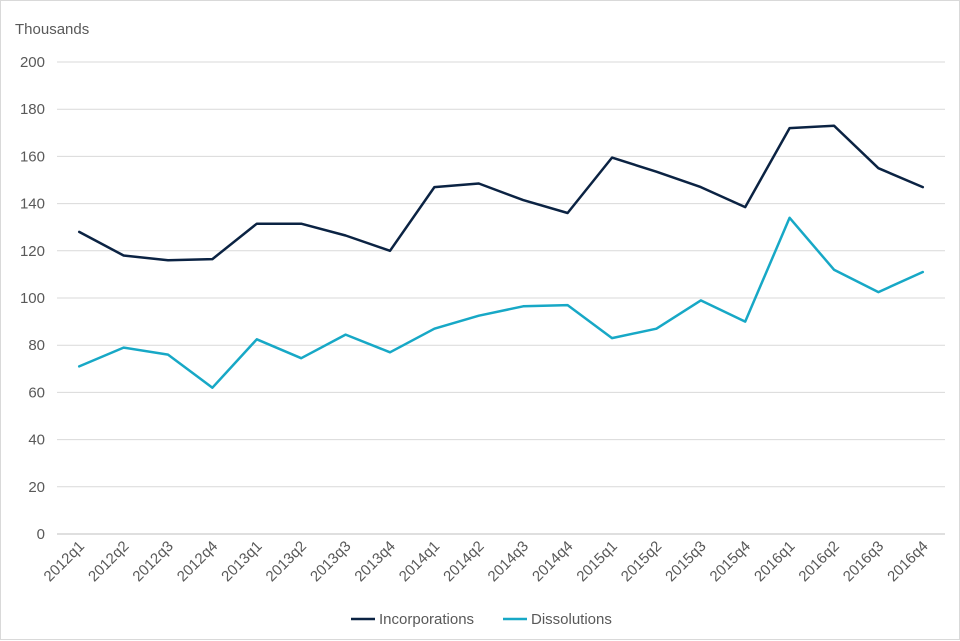 This screenshot has height=641, width=960. Describe the element at coordinates (32, 109) in the screenshot. I see `y-tick-label: 180` at that location.